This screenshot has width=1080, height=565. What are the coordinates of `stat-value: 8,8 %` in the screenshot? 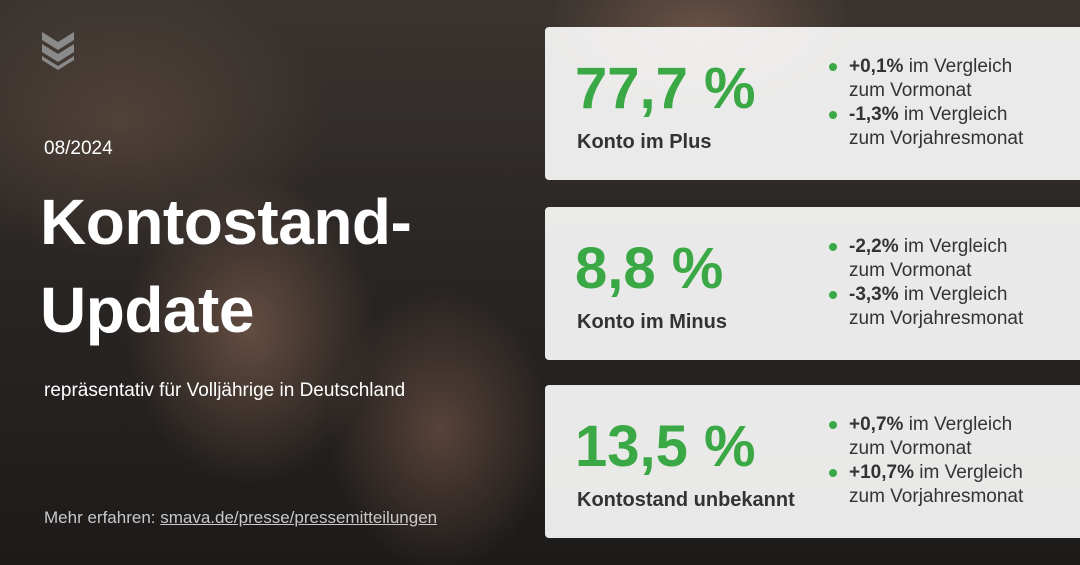 It's located at (649, 268).